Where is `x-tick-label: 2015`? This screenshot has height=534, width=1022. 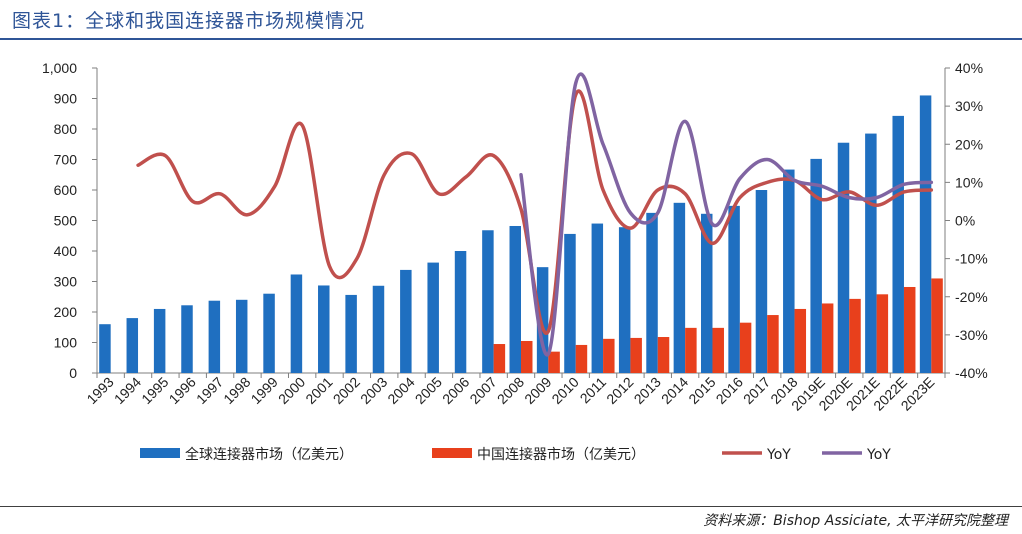
x-tick-label: 2015 is located at coordinates (701, 390).